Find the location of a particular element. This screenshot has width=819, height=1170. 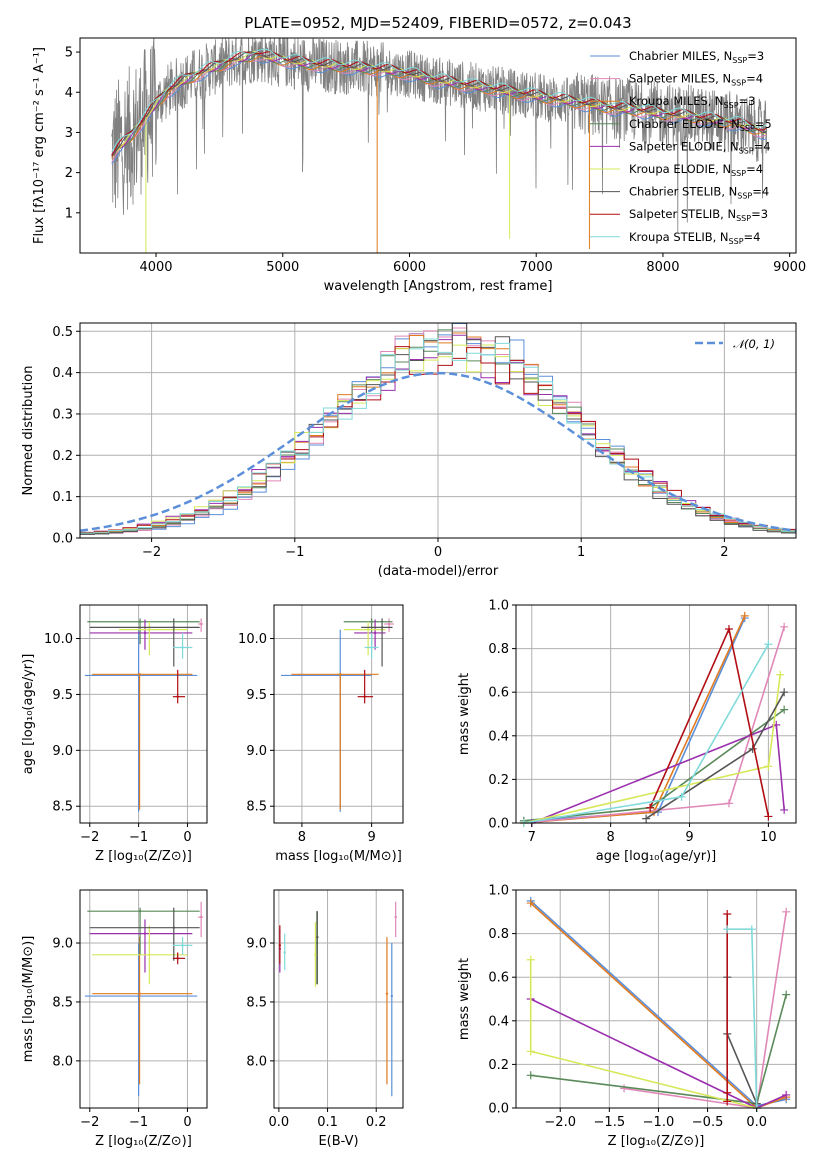

x-tick-label: −1.0 is located at coordinates (659, 1122).